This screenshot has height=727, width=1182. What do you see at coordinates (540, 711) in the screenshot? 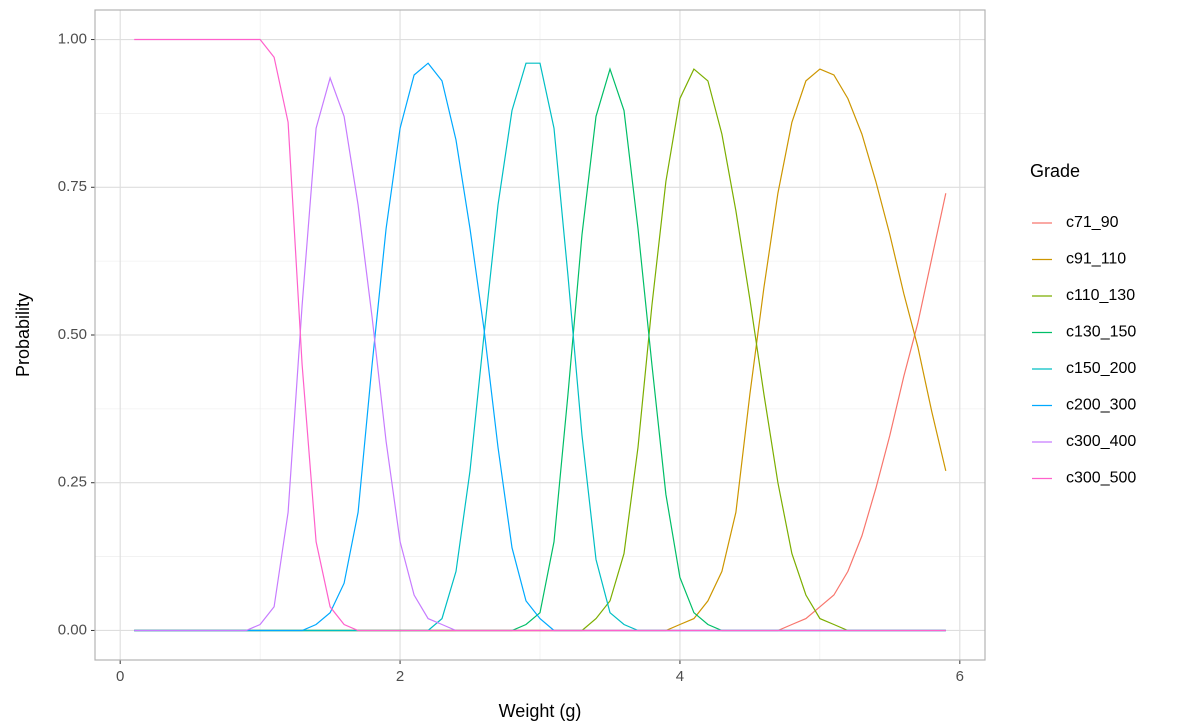
I see `x-axis-label: Weight (g)` at bounding box center [540, 711].